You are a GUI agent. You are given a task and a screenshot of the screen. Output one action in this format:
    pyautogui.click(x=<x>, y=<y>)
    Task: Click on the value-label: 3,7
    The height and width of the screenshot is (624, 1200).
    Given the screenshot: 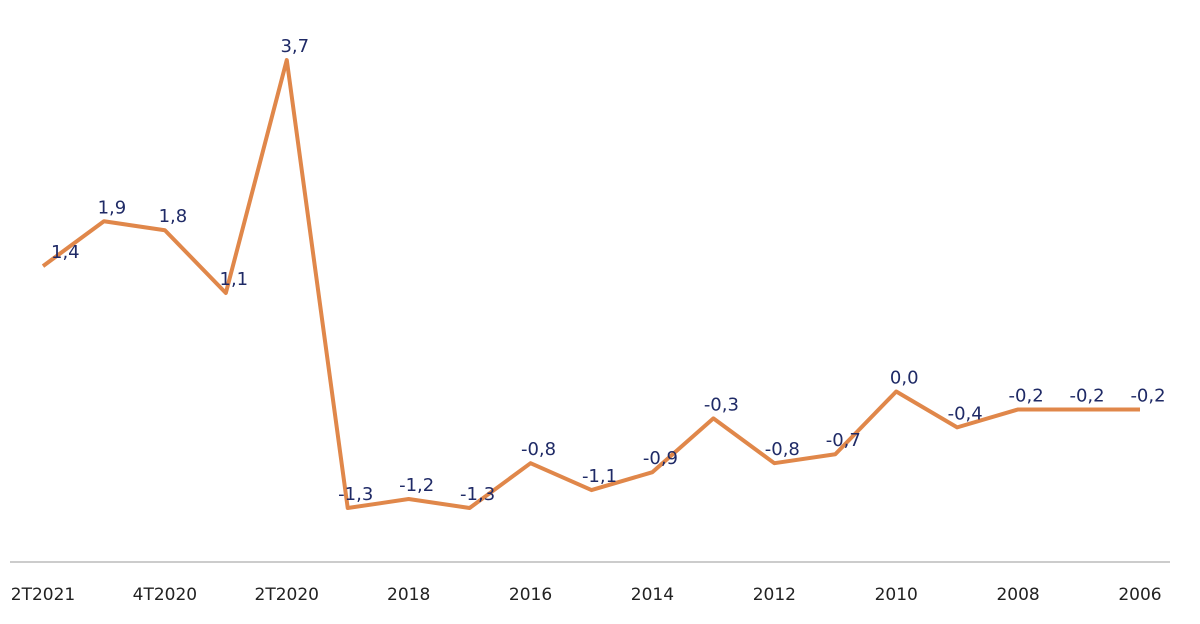 What is the action you would take?
    pyautogui.click(x=294, y=46)
    